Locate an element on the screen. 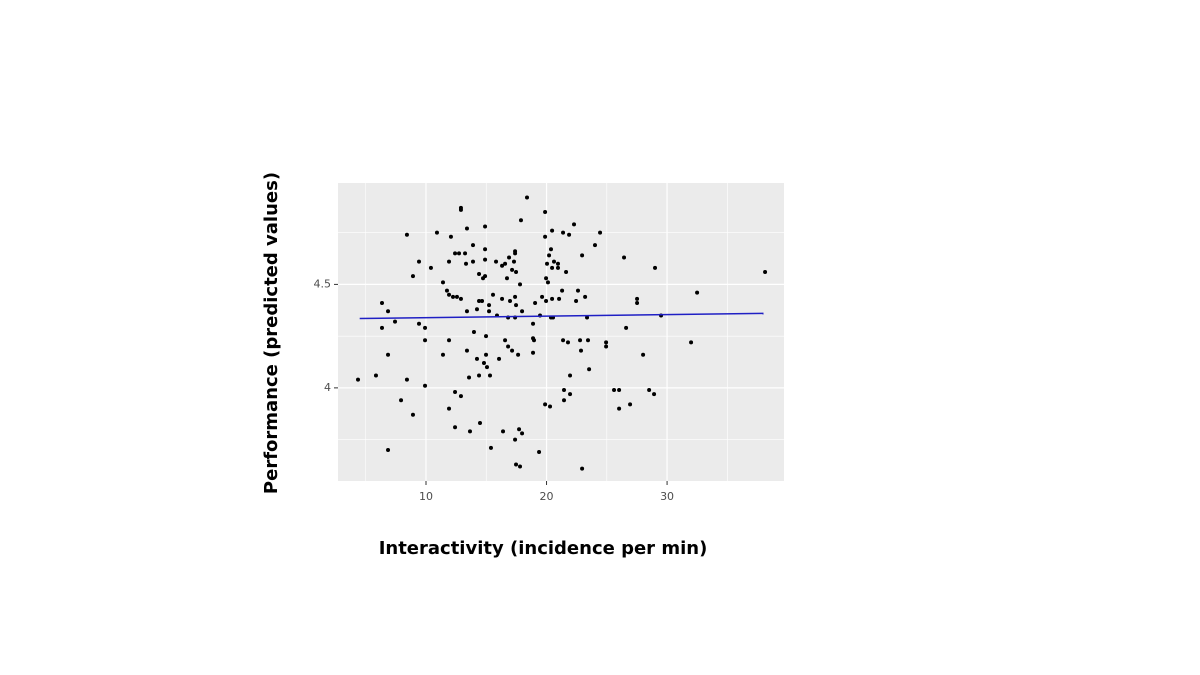 The image size is (1200, 675). x-tick-label: 10 is located at coordinates (426, 496).